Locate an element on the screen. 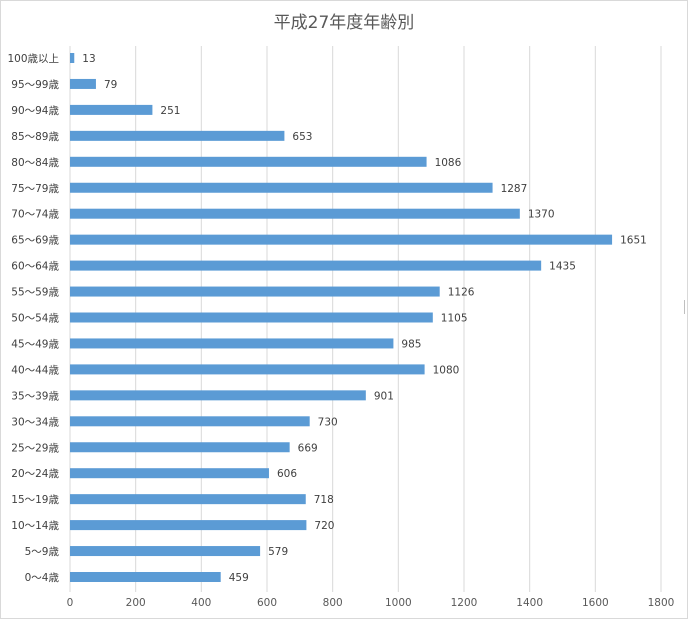 Image resolution: width=688 pixels, height=619 pixels. data-label: 459 is located at coordinates (239, 578).